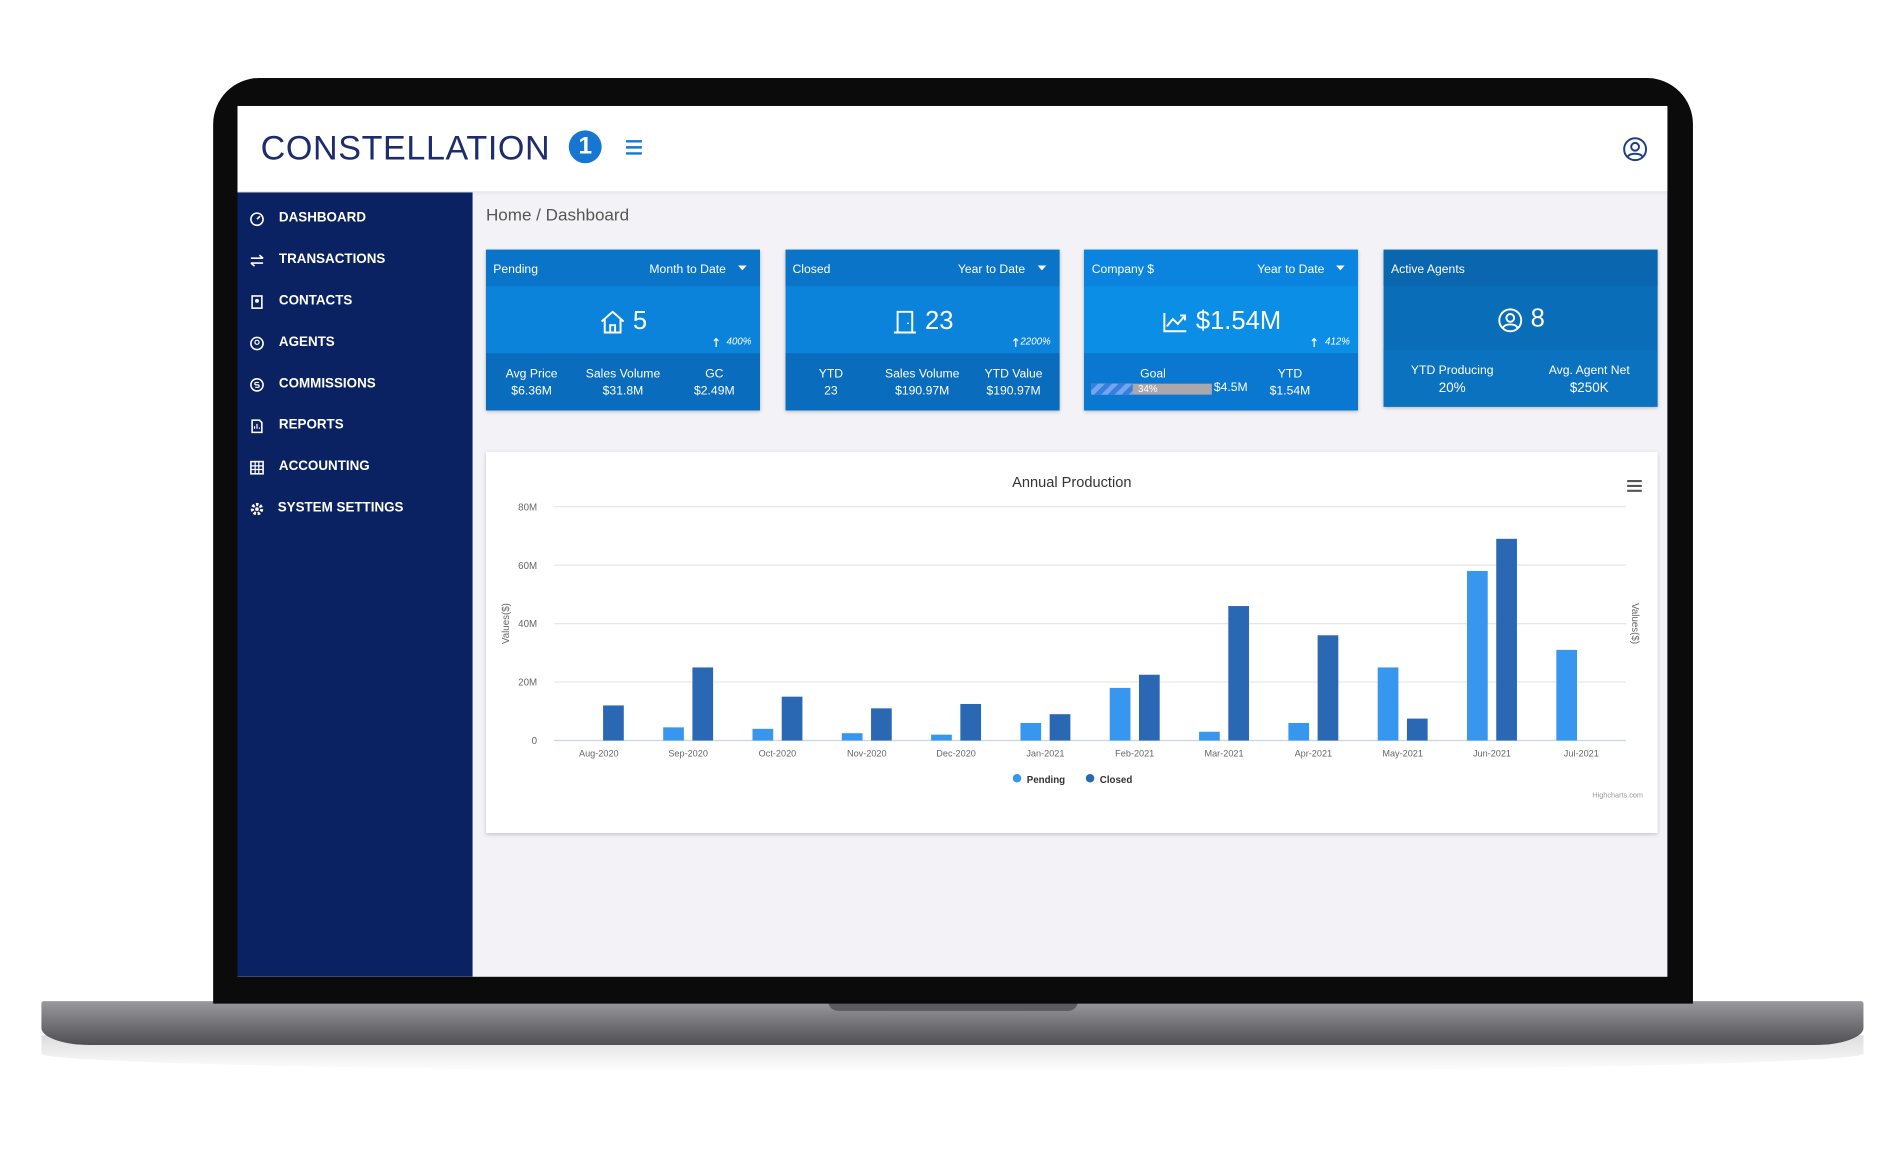 The height and width of the screenshot is (1162, 1900). Describe the element at coordinates (634, 147) in the screenshot. I see `menu-toggle` at that location.